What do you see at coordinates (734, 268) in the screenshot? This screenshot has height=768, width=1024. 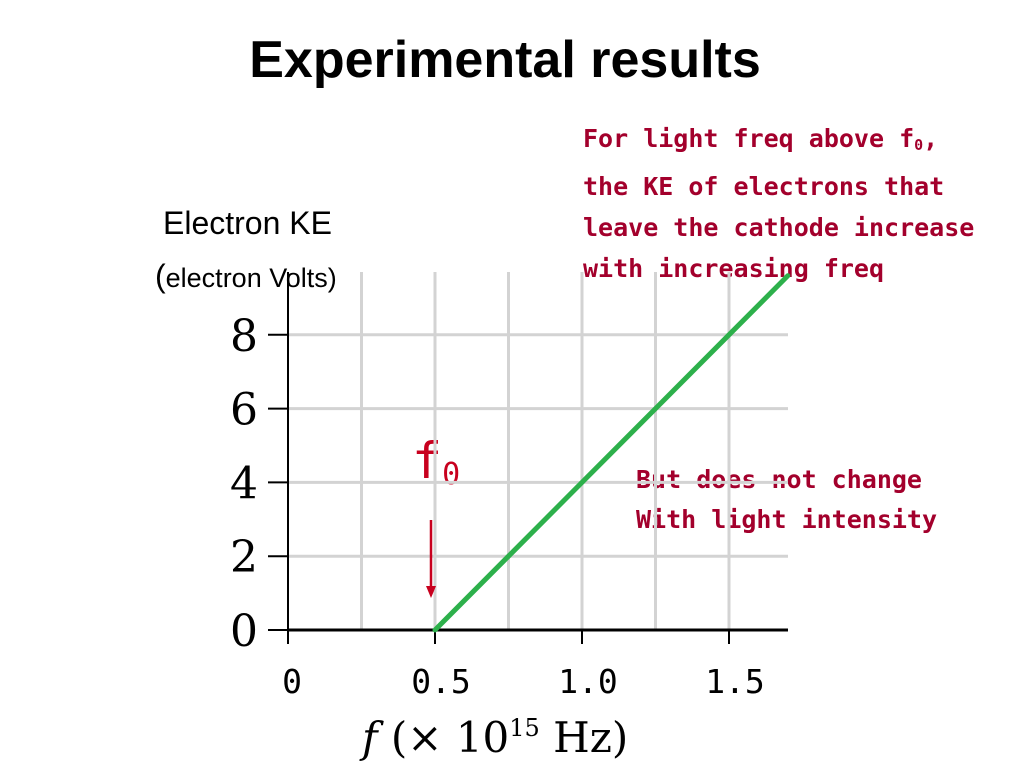 I see `annotation-line: with increasing freq` at bounding box center [734, 268].